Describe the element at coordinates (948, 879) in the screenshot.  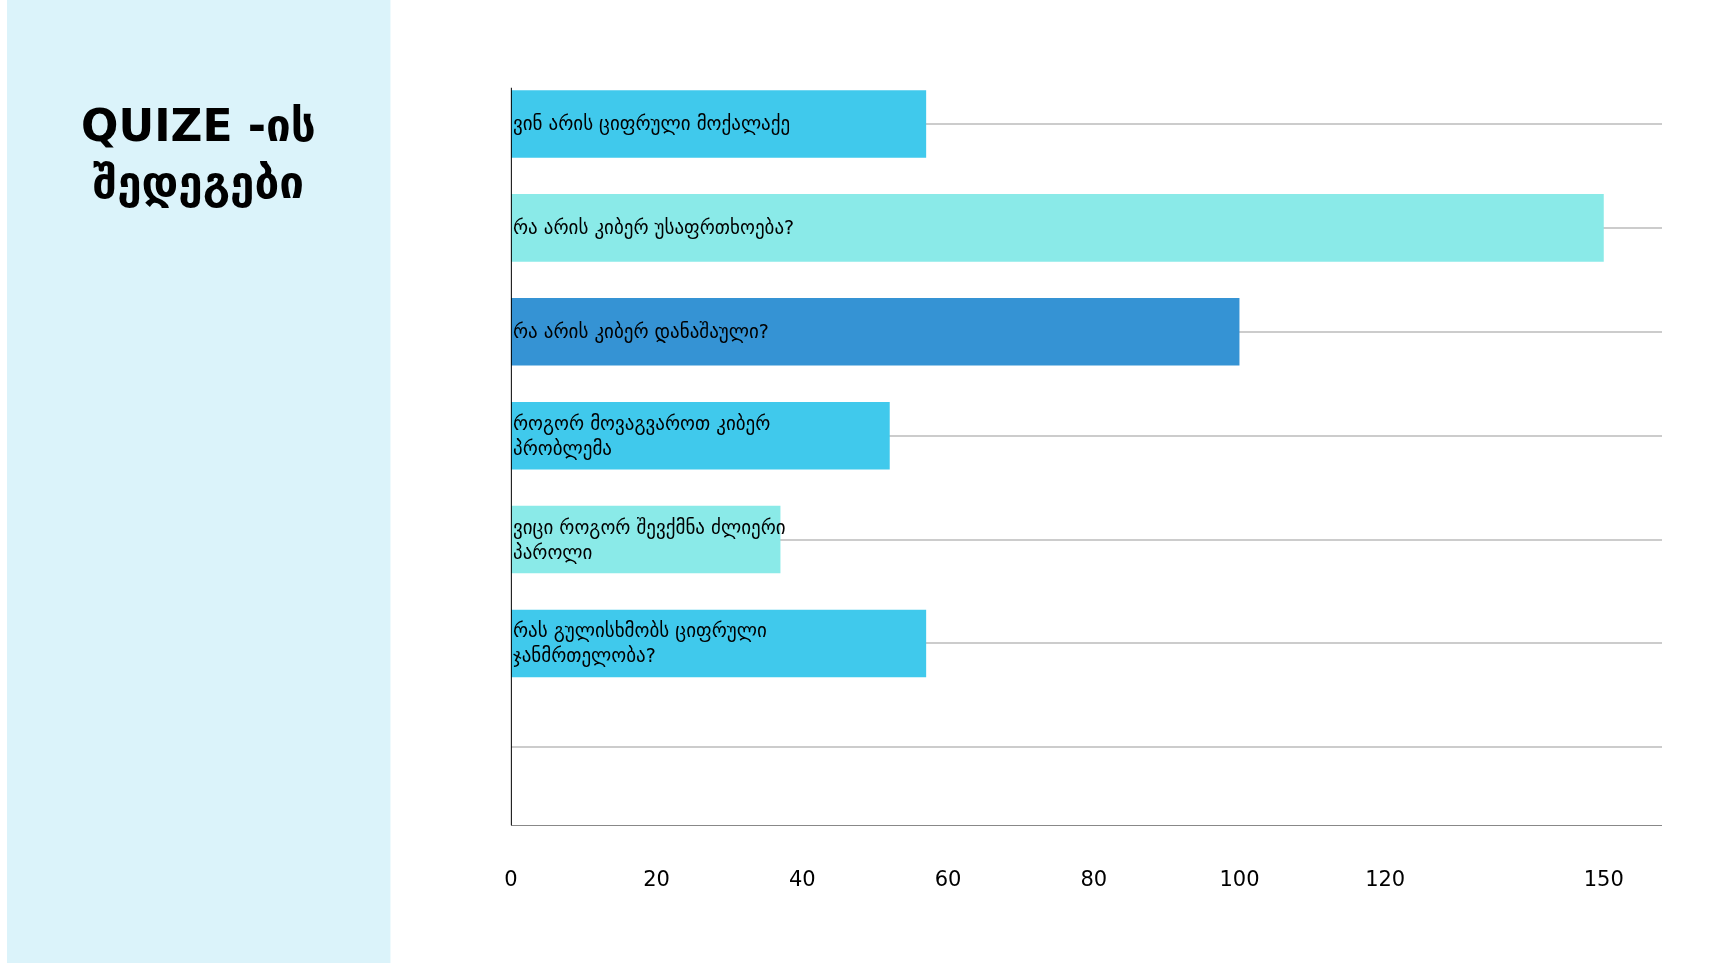
I see `x-tick-label: 60` at that location.